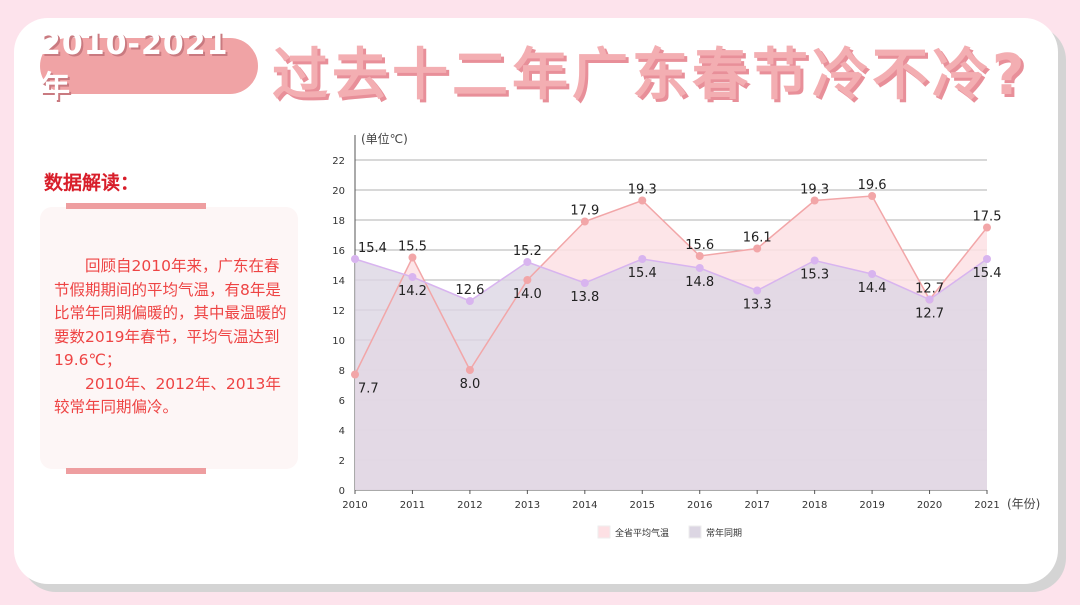 This screenshot has width=1080, height=605. I want to click on data-label: 15.2, so click(527, 251).